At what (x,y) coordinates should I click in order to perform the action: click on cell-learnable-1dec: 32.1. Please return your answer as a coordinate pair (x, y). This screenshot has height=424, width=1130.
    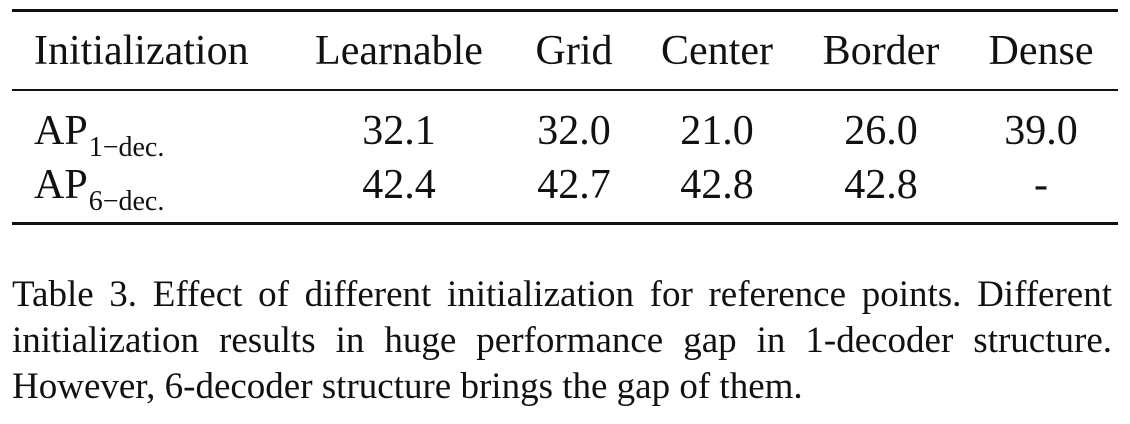
    Looking at the image, I should click on (399, 131).